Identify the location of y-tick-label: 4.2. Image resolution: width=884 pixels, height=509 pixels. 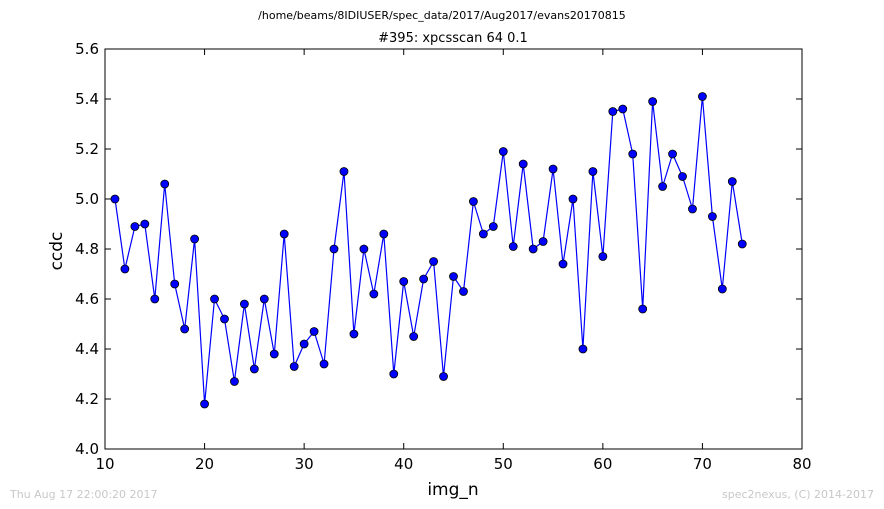
(87, 399).